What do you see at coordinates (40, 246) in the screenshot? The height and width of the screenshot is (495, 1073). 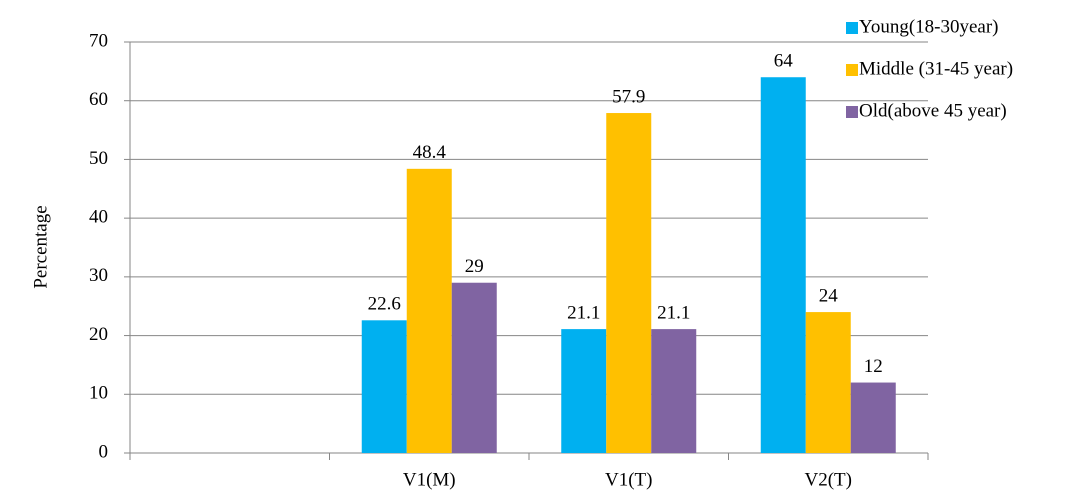 I see `y-axis-label: Percentage` at bounding box center [40, 246].